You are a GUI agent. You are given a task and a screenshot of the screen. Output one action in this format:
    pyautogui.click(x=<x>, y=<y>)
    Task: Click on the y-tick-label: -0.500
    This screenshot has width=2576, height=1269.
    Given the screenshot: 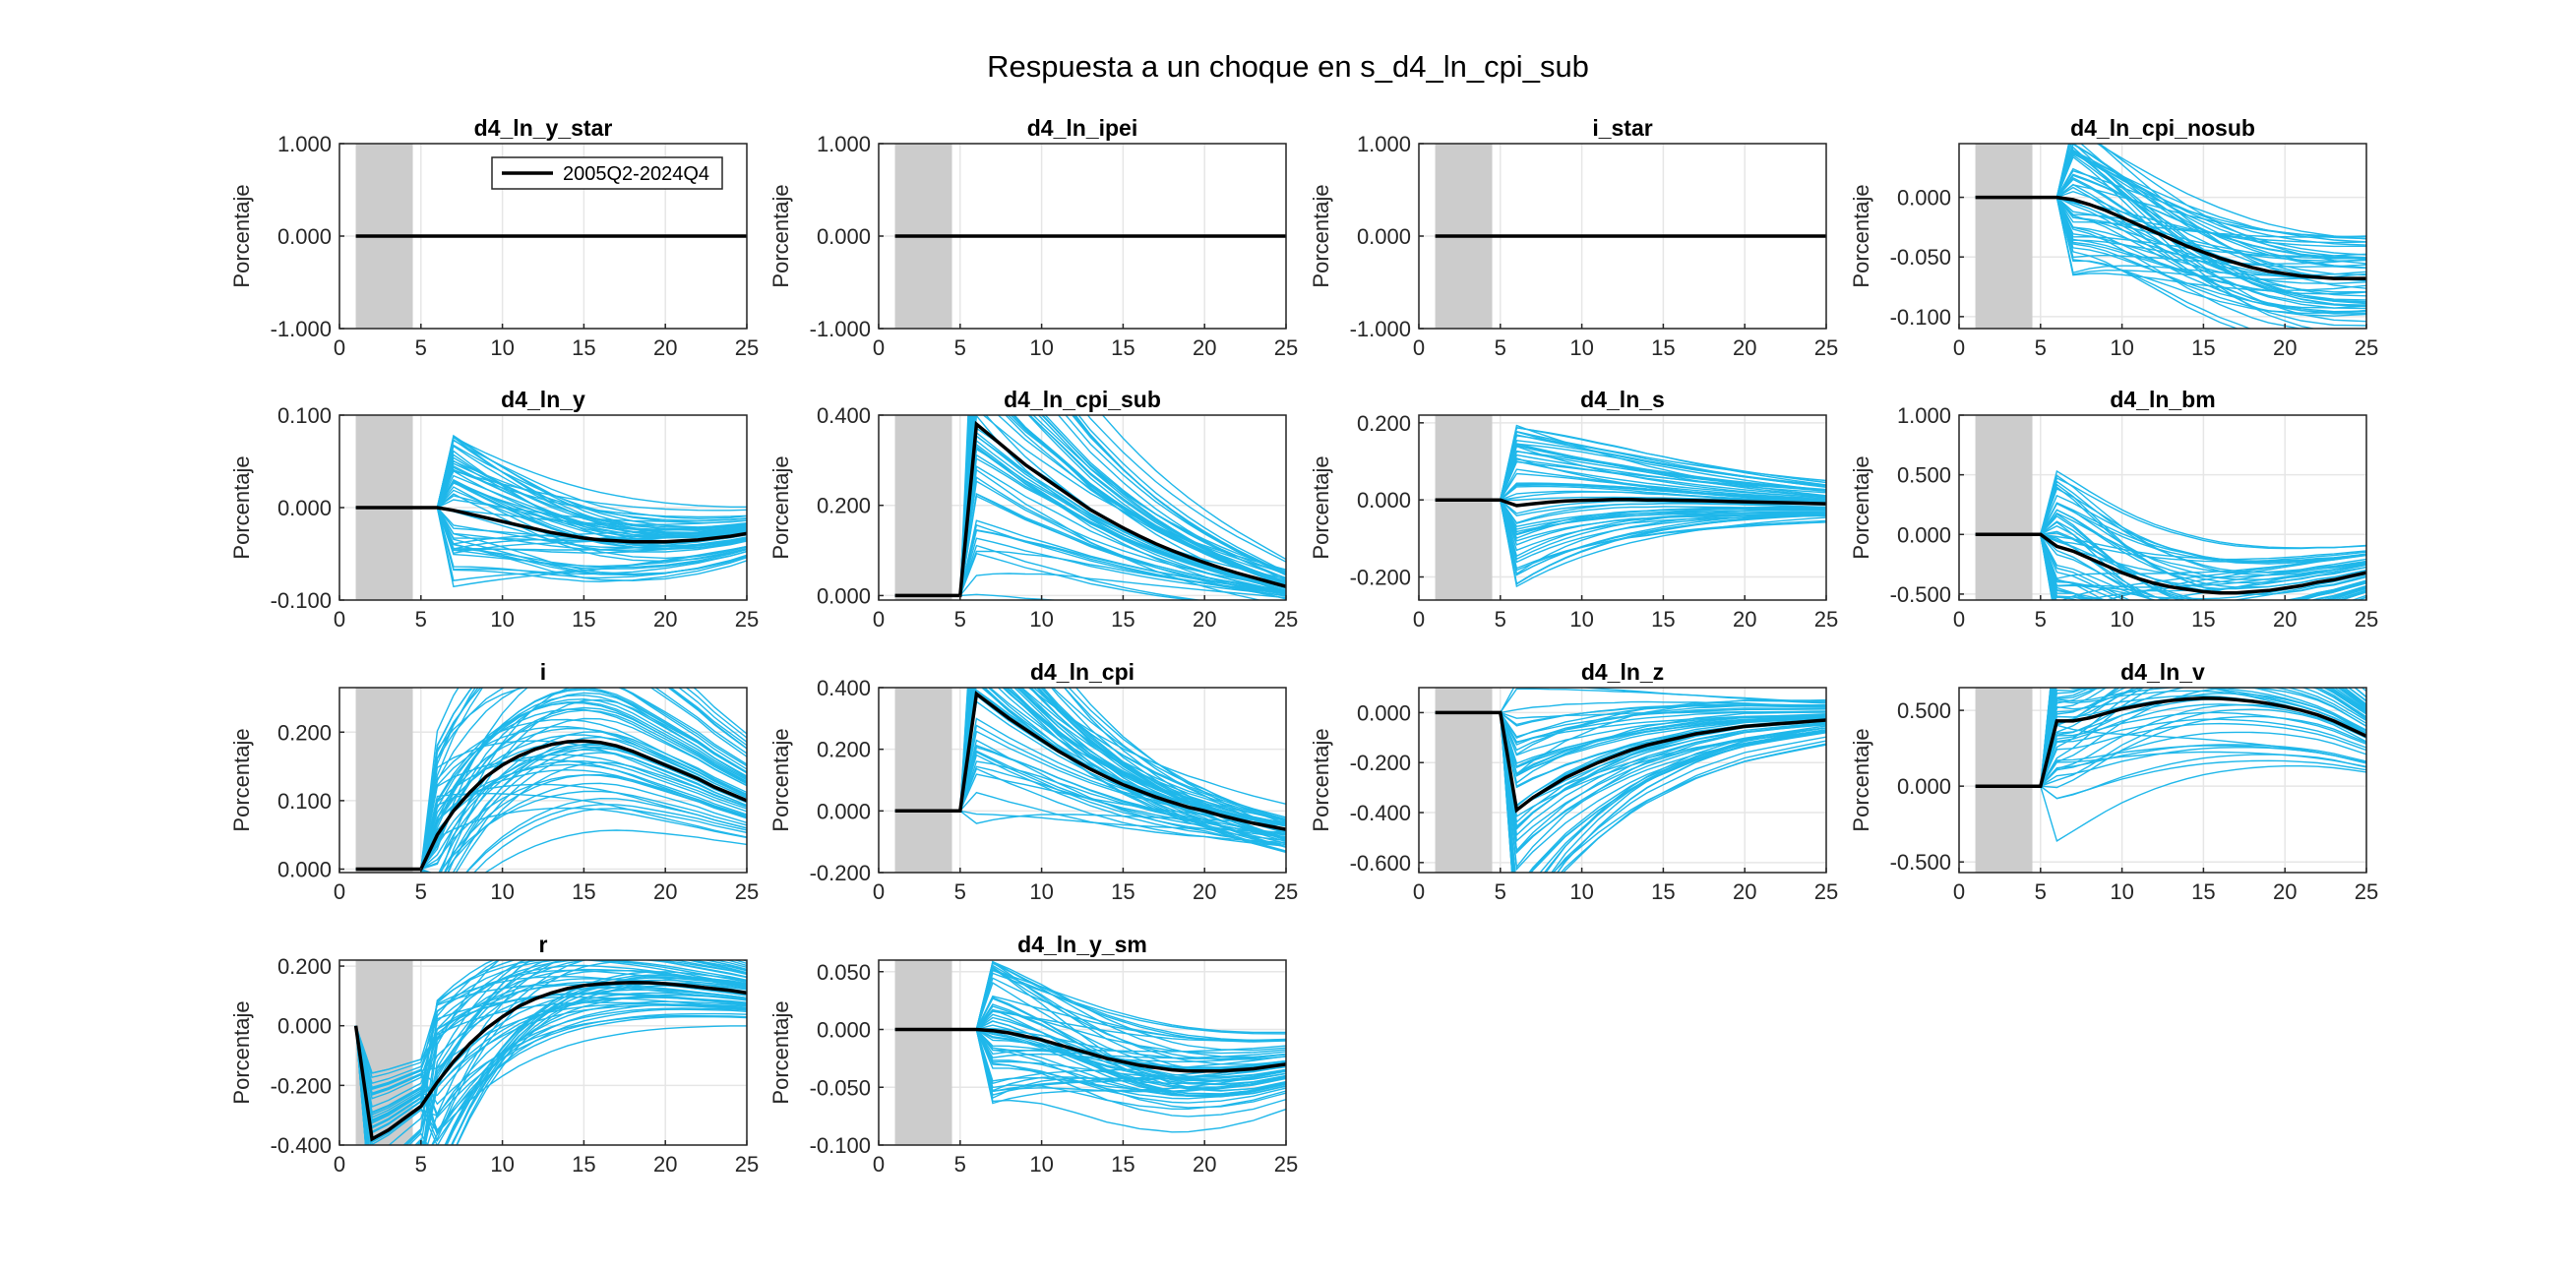 What is the action you would take?
    pyautogui.click(x=1920, y=862)
    